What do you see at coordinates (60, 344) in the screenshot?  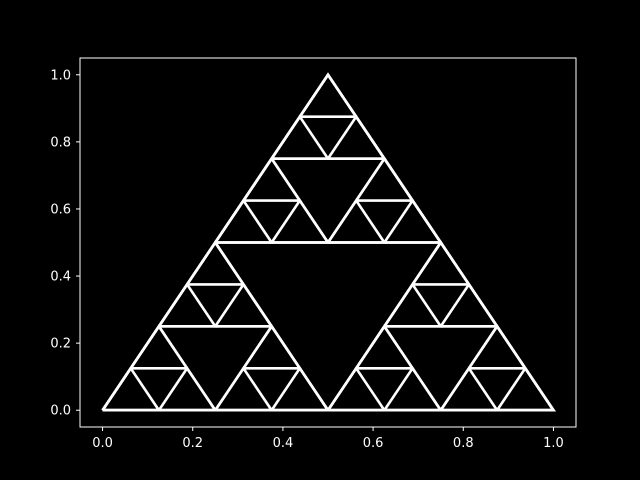 I see `y-tick-label: 0.2` at bounding box center [60, 344].